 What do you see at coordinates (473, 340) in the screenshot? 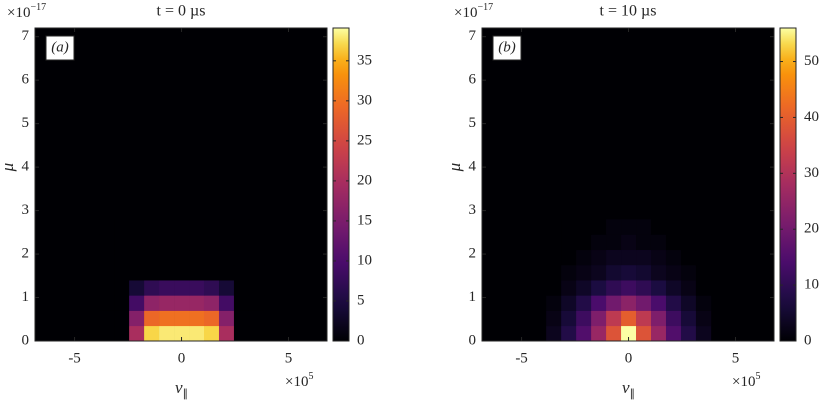
I see `y-tick-label: 0` at bounding box center [473, 340].